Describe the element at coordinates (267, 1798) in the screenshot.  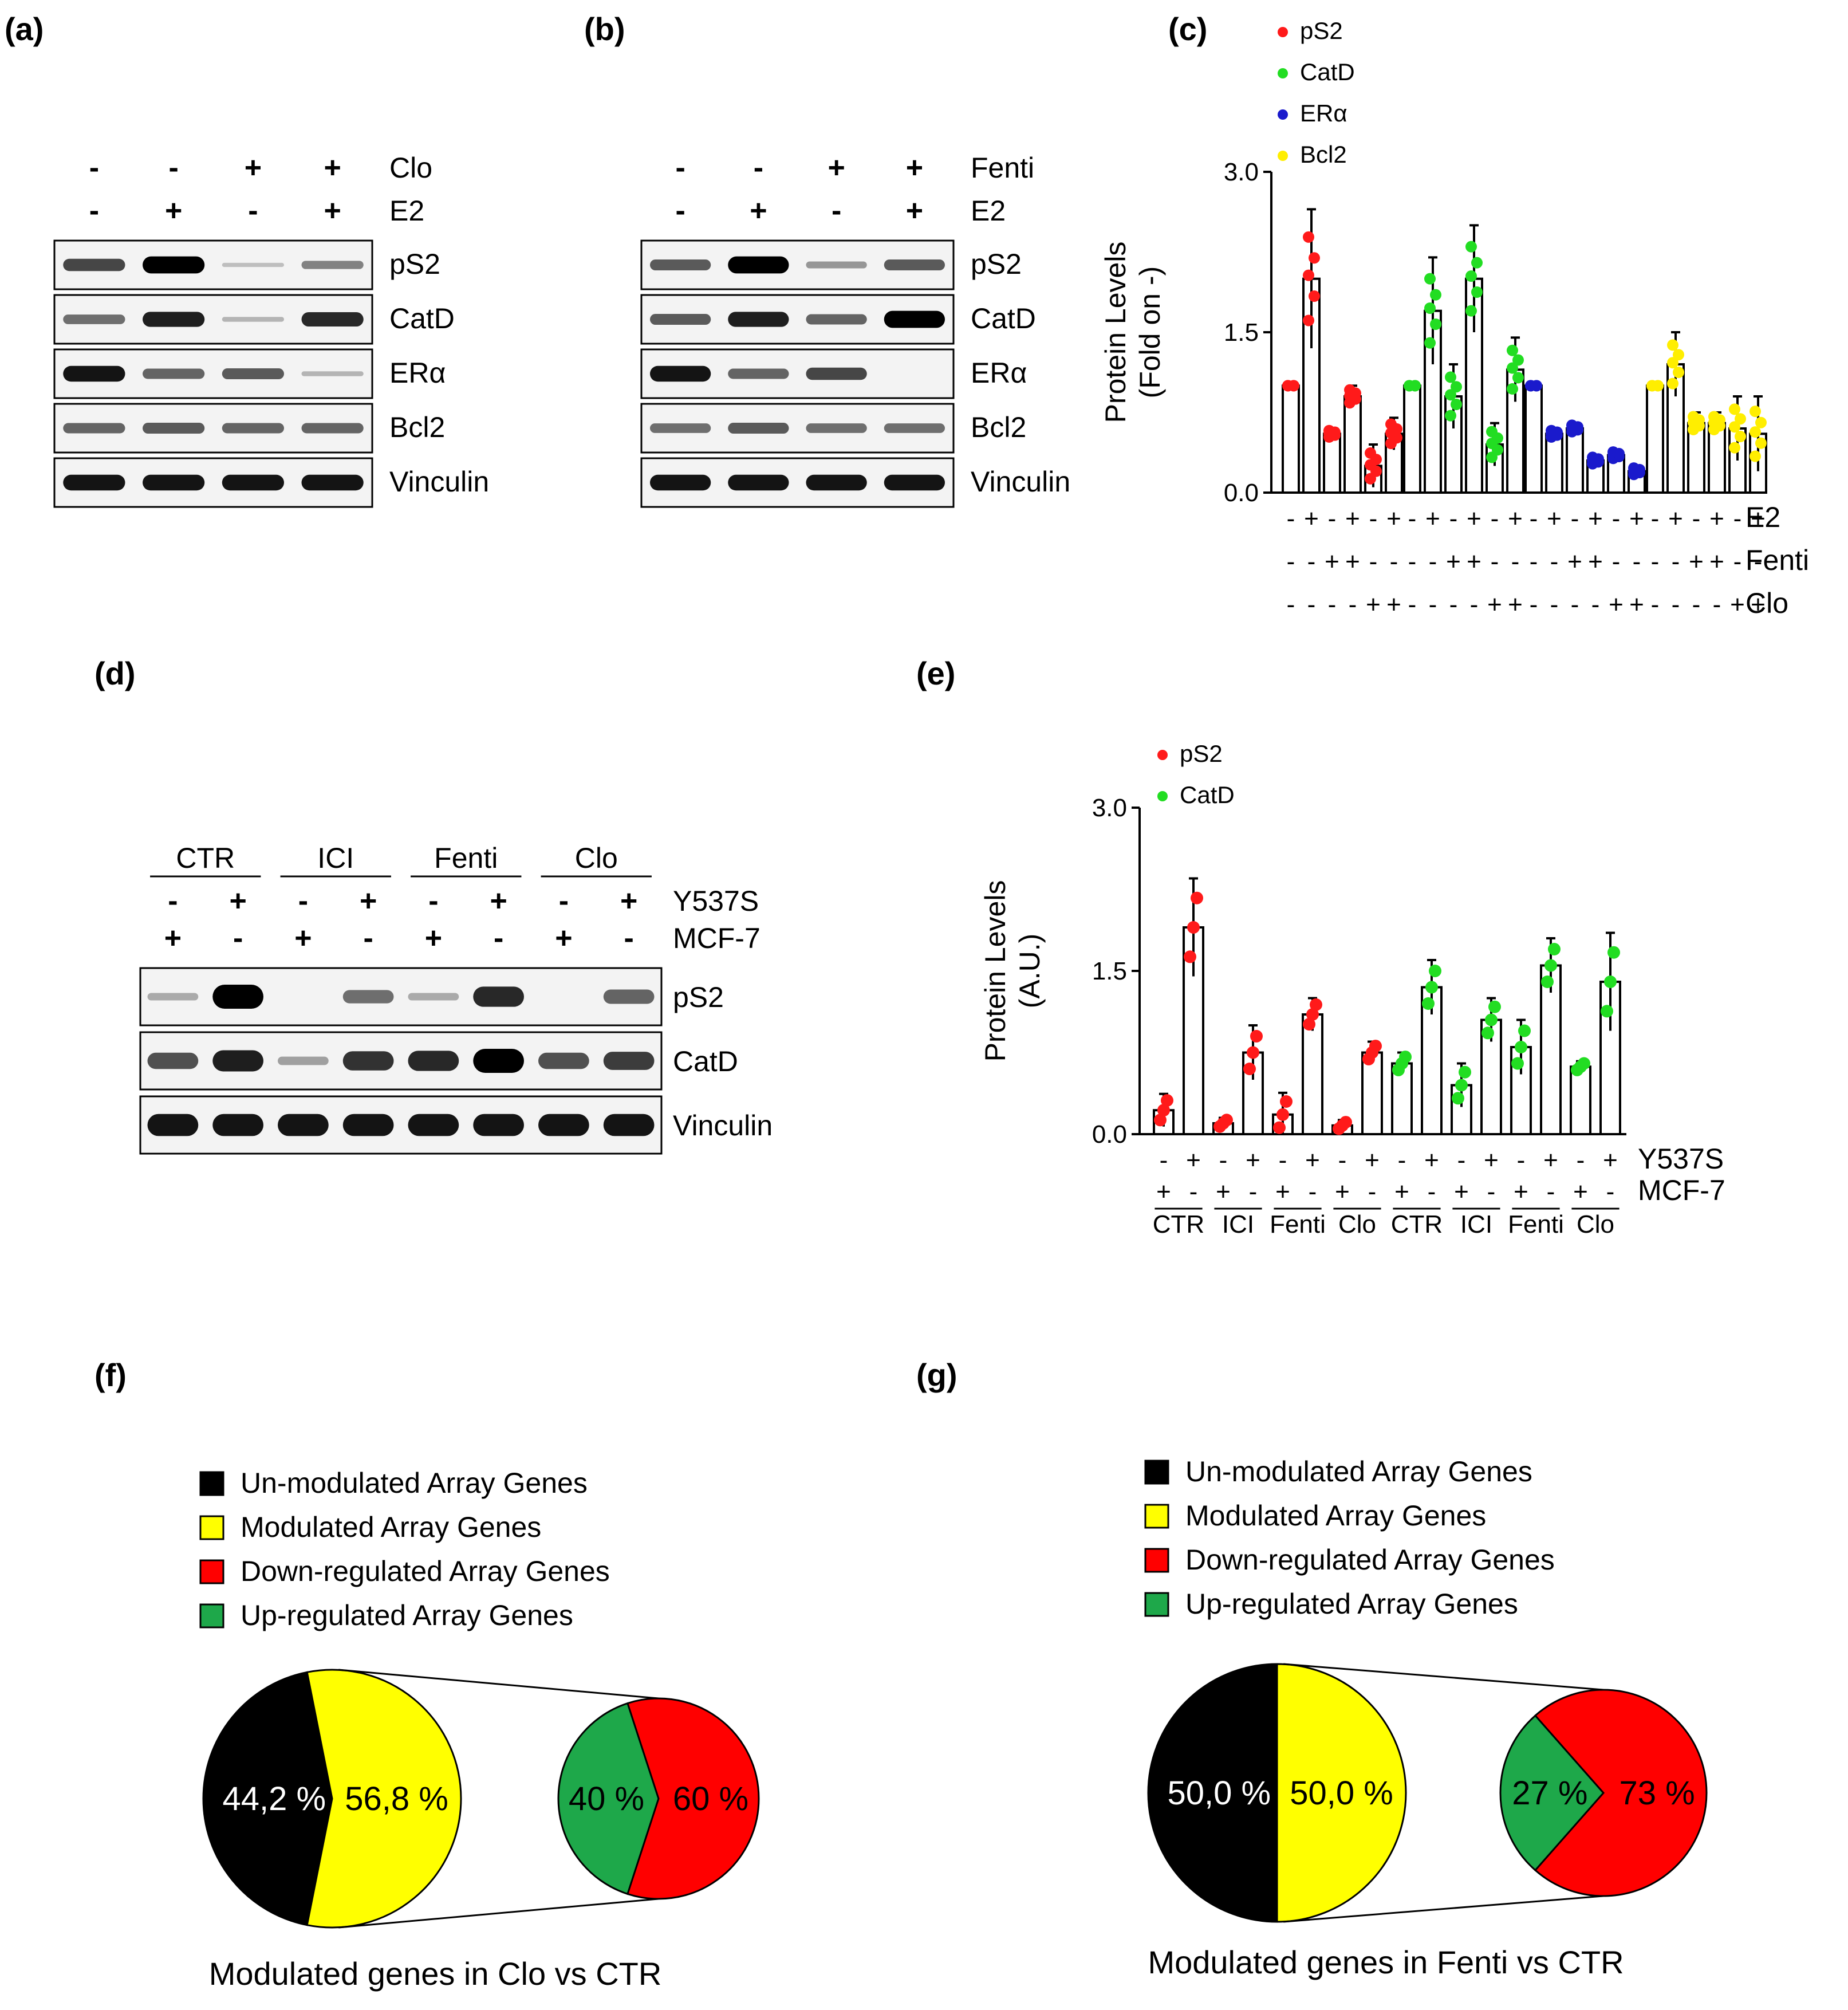
I see `pie-slice-unmodulated` at that location.